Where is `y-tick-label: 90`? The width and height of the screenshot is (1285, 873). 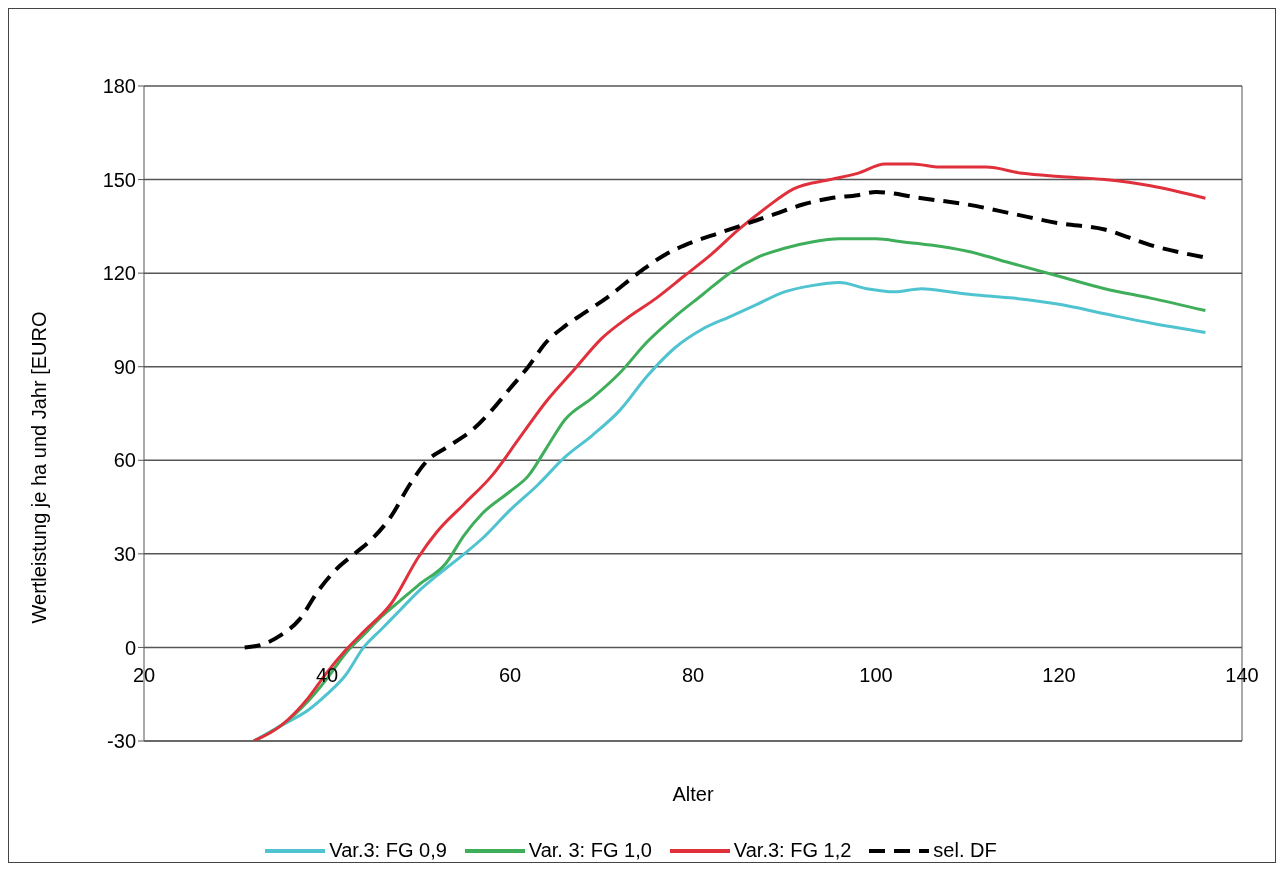 y-tick-label: 90 is located at coordinates (124, 366).